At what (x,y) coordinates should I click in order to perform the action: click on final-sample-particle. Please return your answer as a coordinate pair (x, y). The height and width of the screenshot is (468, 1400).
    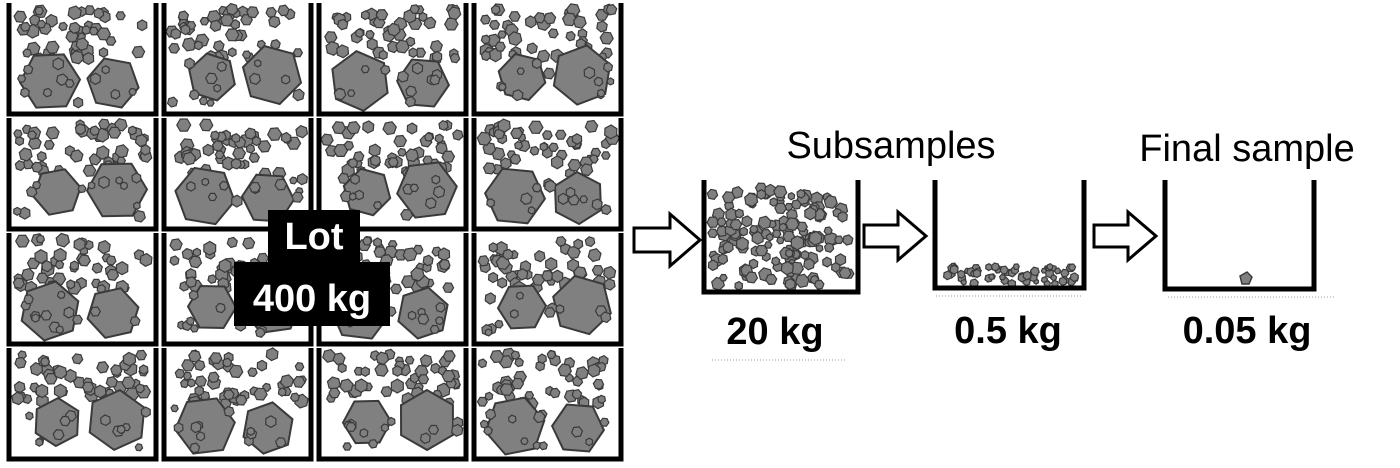
    Looking at the image, I should click on (1246, 278).